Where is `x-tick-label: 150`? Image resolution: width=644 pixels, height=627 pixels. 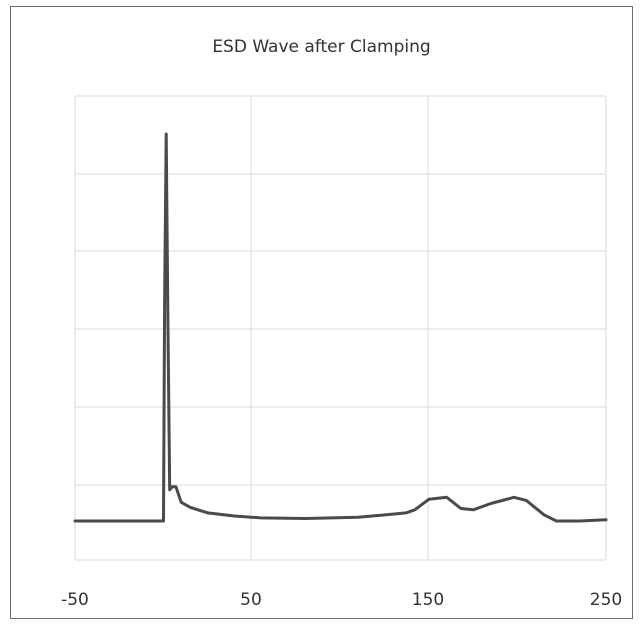
x-tick-label: 150 is located at coordinates (428, 600).